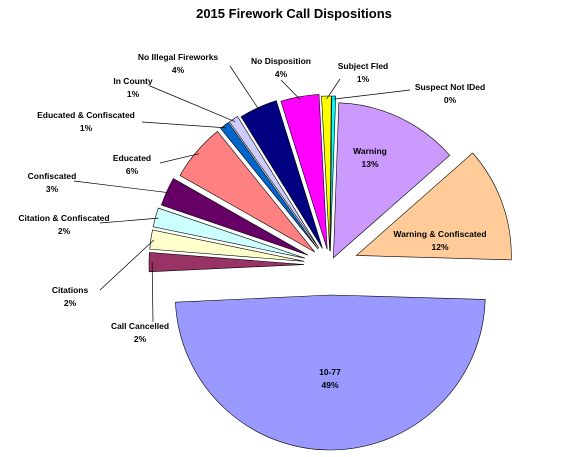  What do you see at coordinates (63, 218) in the screenshot?
I see `slice-label: Citation & Confiscated` at bounding box center [63, 218].